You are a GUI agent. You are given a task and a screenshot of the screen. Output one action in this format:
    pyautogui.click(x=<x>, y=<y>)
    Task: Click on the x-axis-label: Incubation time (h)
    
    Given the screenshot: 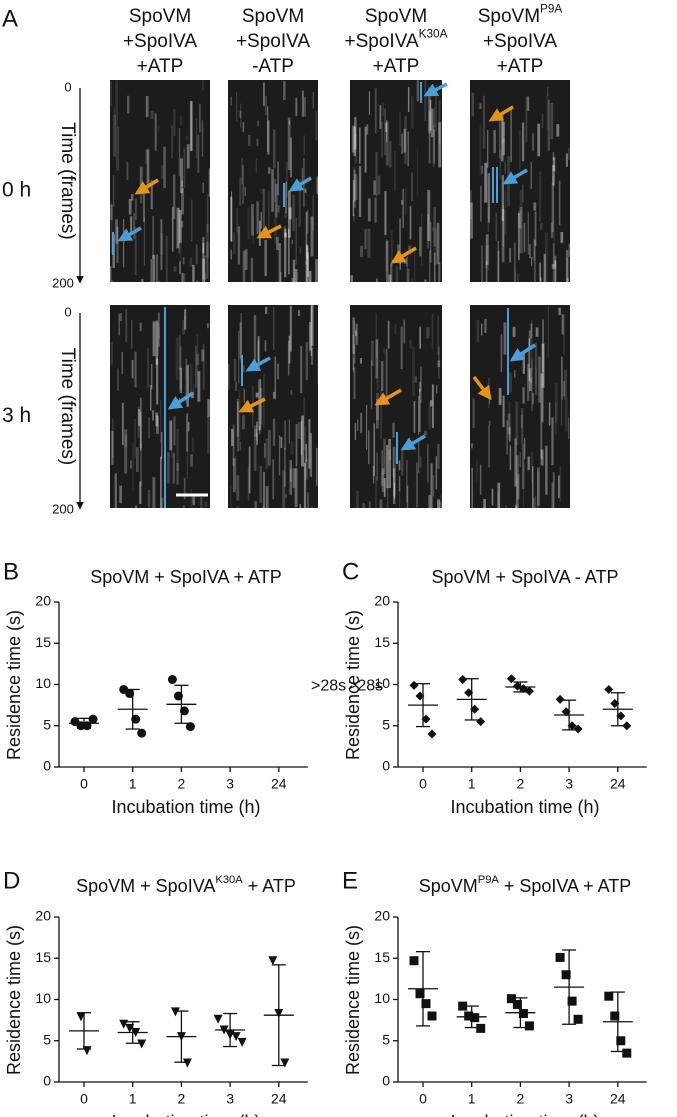 What is the action you would take?
    pyautogui.click(x=524, y=807)
    